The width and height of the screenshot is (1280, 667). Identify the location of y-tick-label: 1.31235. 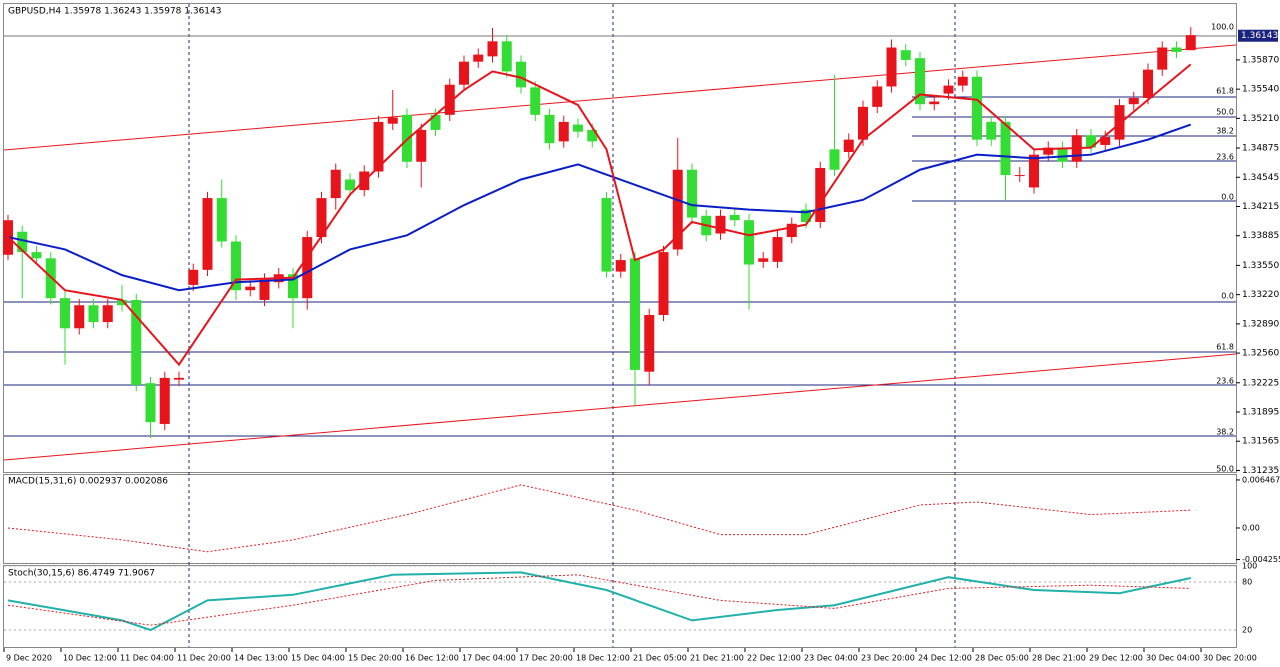
(1260, 471).